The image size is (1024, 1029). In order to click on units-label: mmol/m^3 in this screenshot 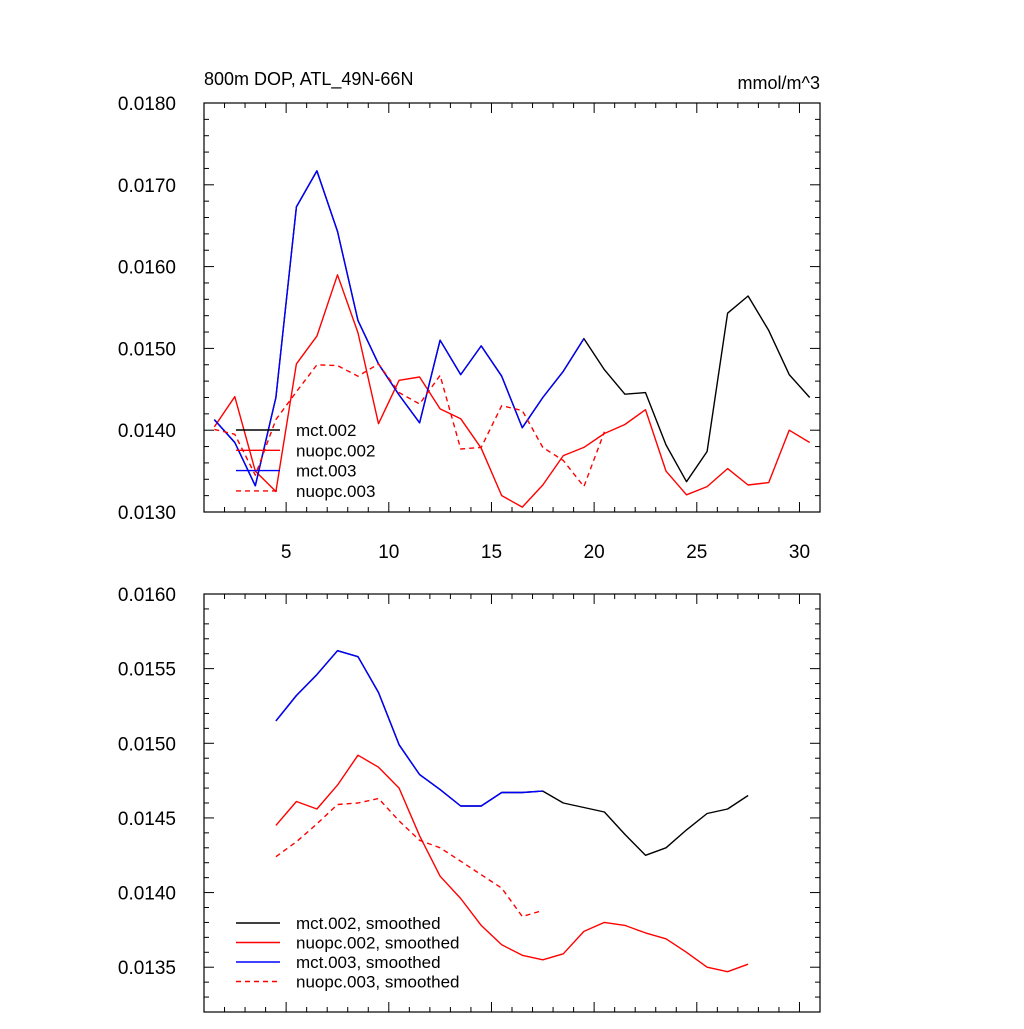, I will do `click(779, 83)`.